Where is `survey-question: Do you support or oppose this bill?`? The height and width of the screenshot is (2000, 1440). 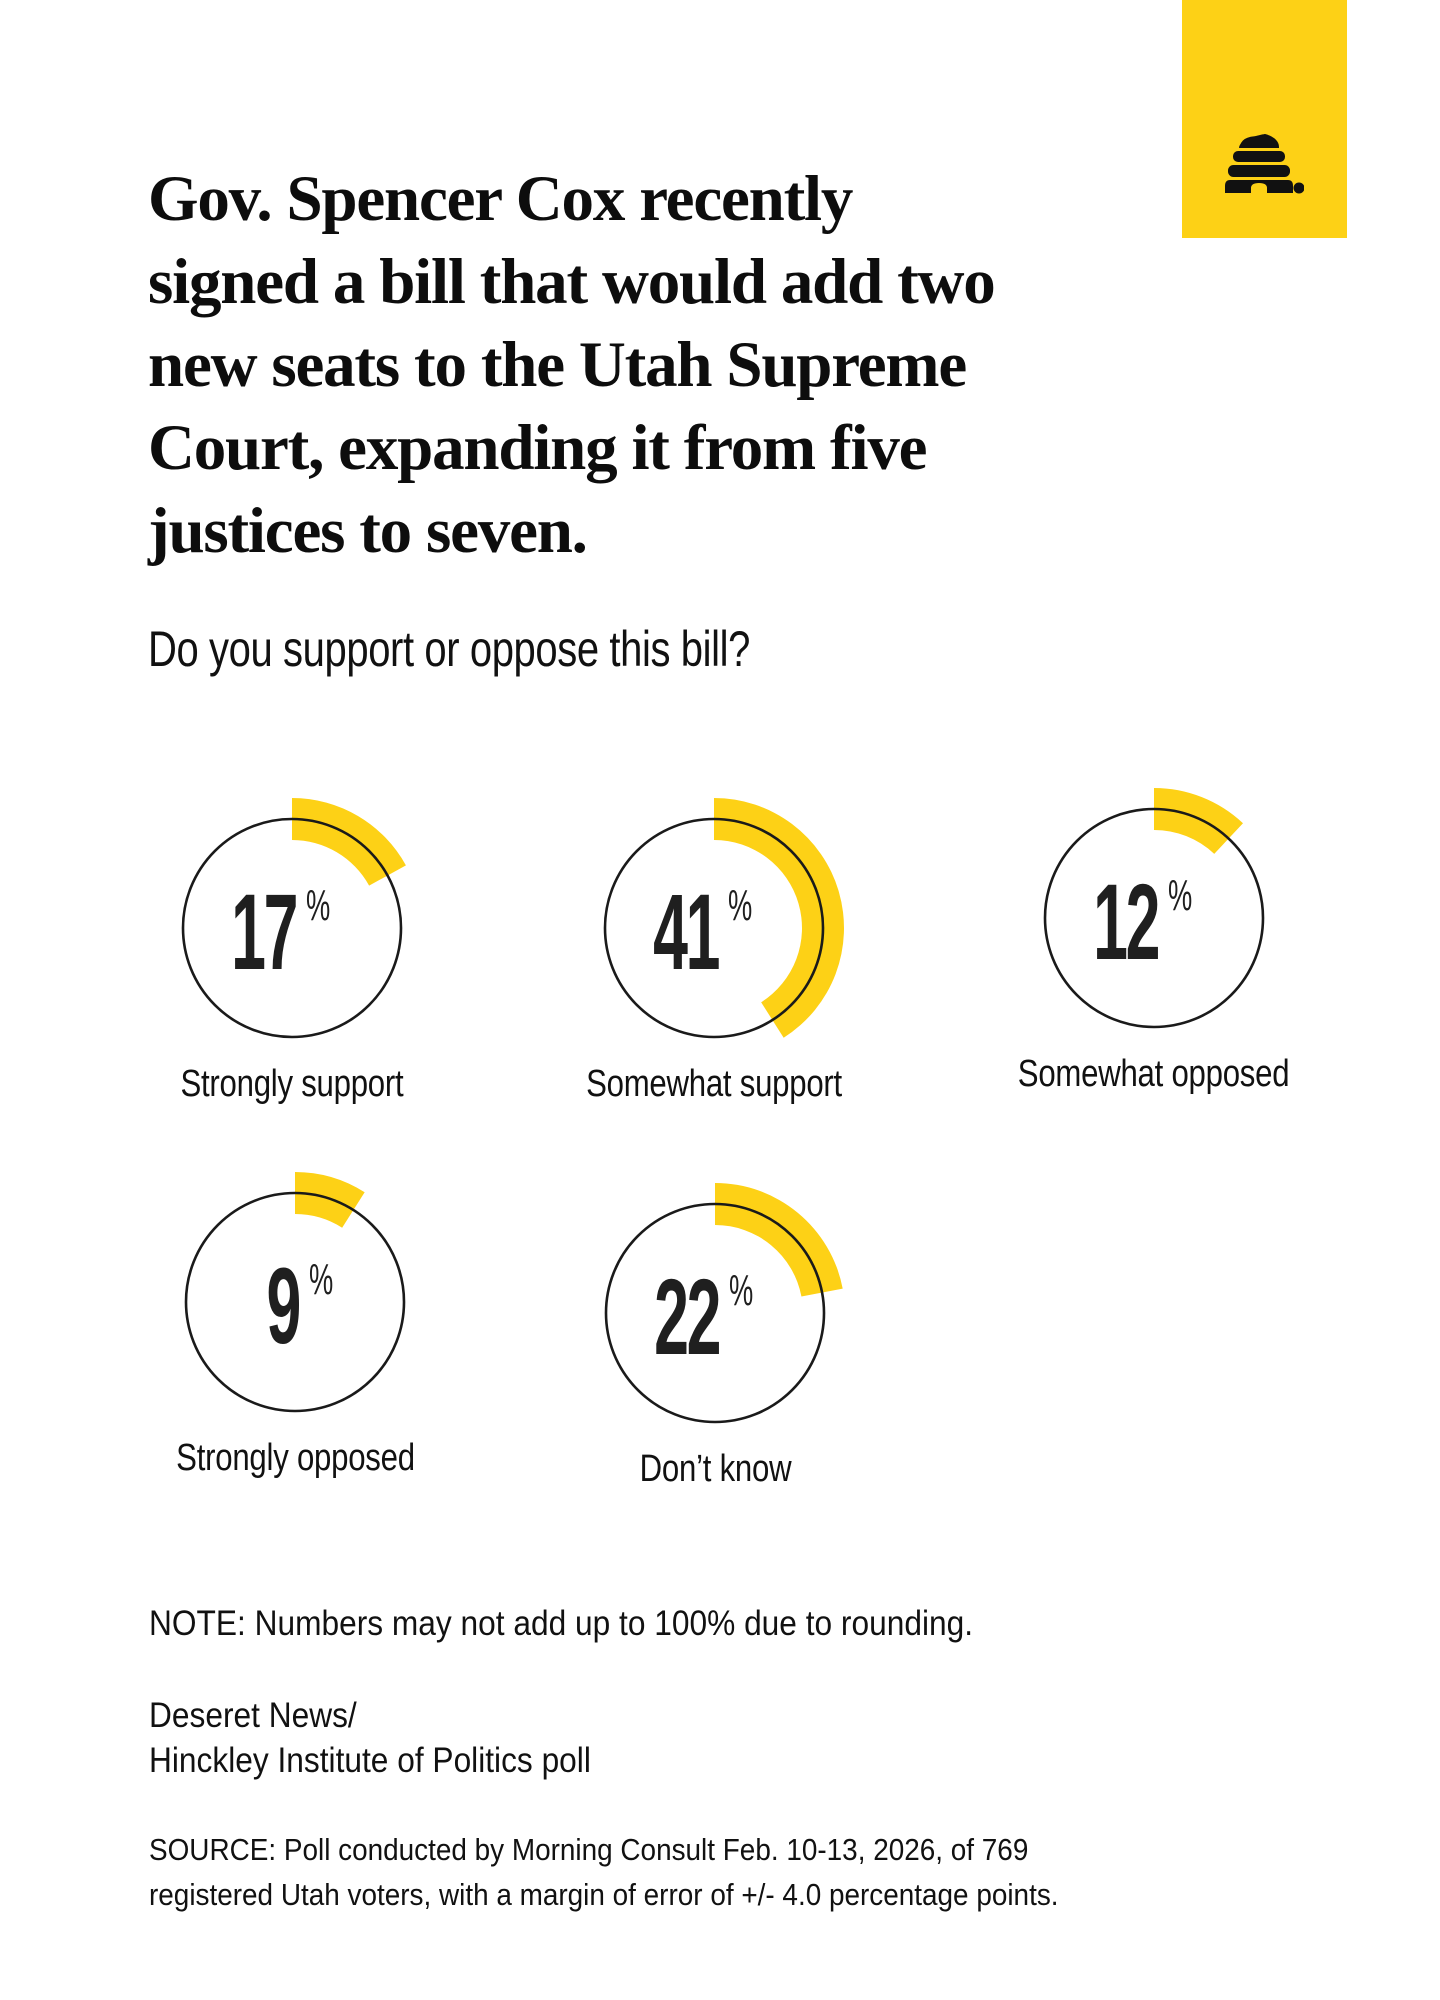 survey-question: Do you support or oppose this bill? is located at coordinates (449, 649).